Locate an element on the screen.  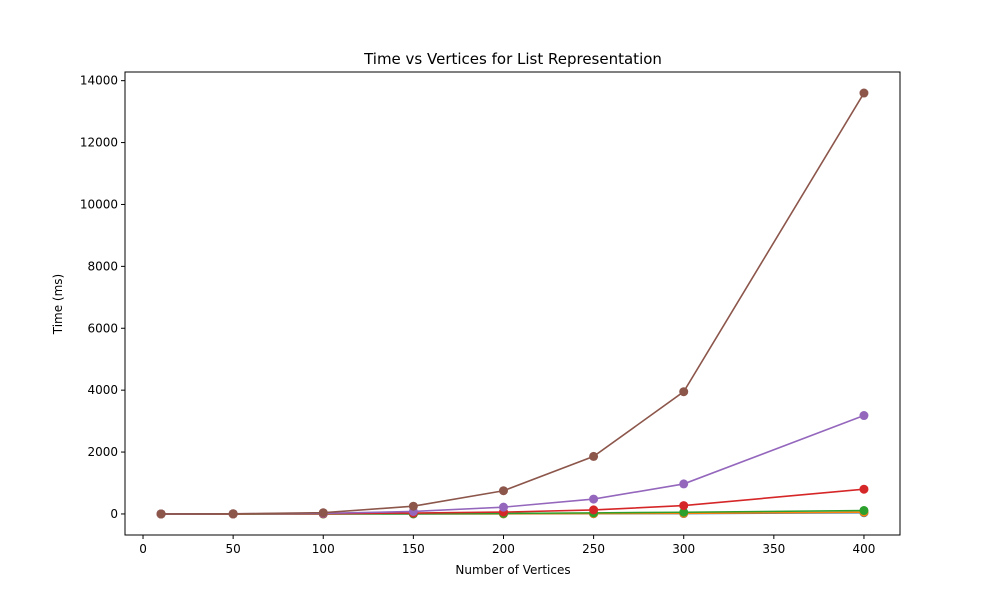
y-tick-label: 14000 is located at coordinates (99, 81).